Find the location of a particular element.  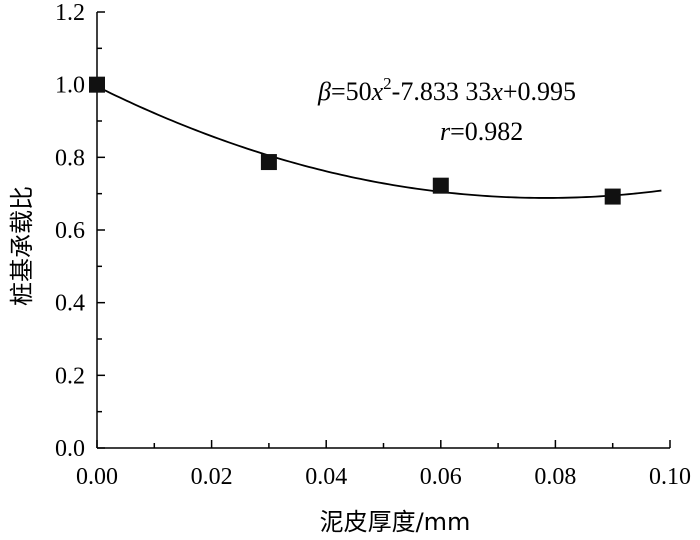

y-tick-label: 1.2 is located at coordinates (70, 13).